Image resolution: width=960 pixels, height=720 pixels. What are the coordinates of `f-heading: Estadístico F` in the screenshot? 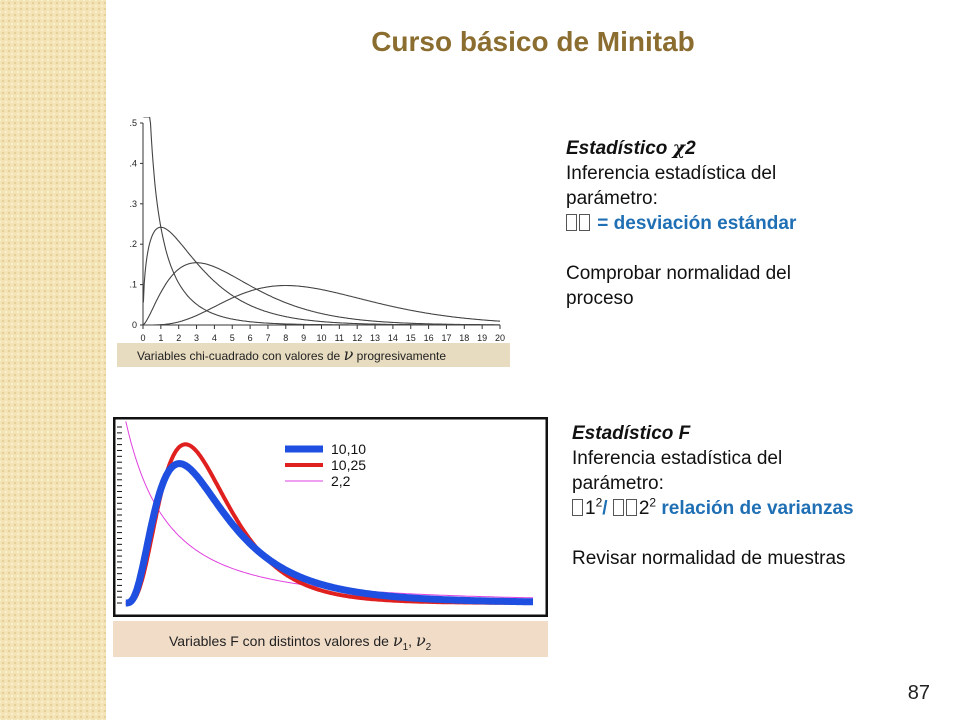 It's located at (631, 433).